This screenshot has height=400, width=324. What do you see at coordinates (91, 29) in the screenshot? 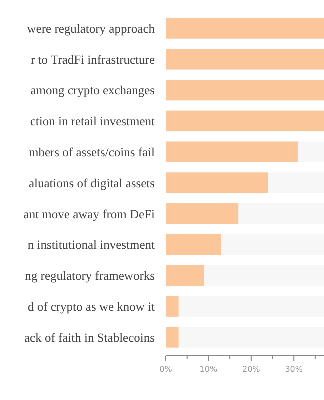
I see `y-tick-label: were regulatory approach` at bounding box center [91, 29].